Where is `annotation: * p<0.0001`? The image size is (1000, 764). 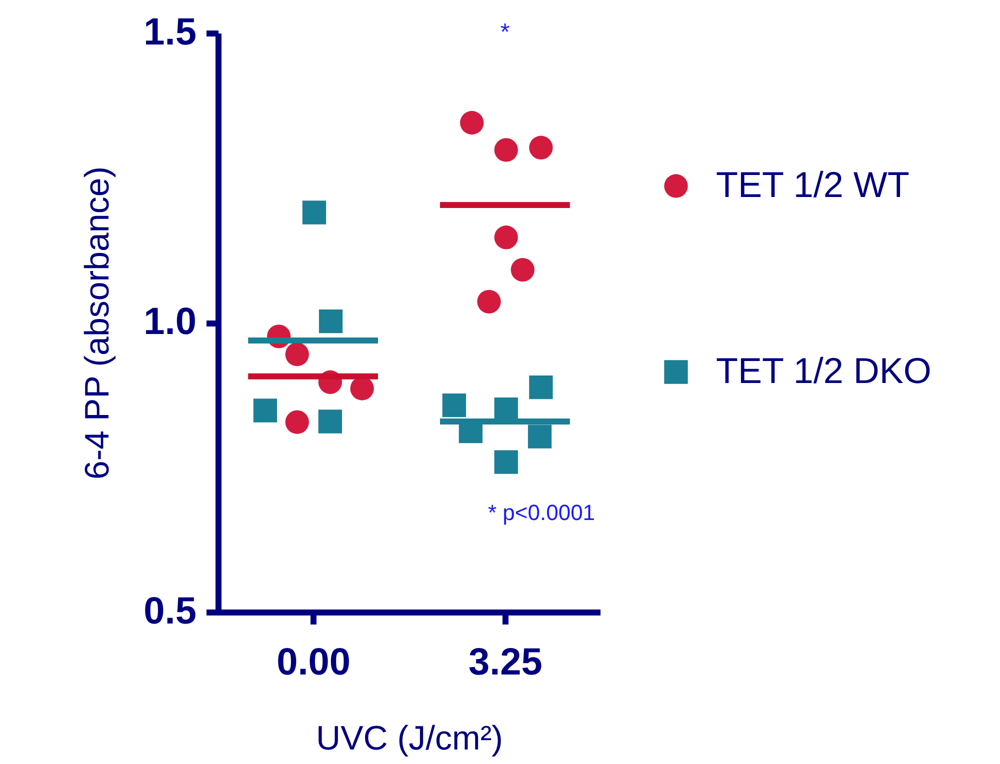 annotation: * p<0.0001 is located at coordinates (542, 512).